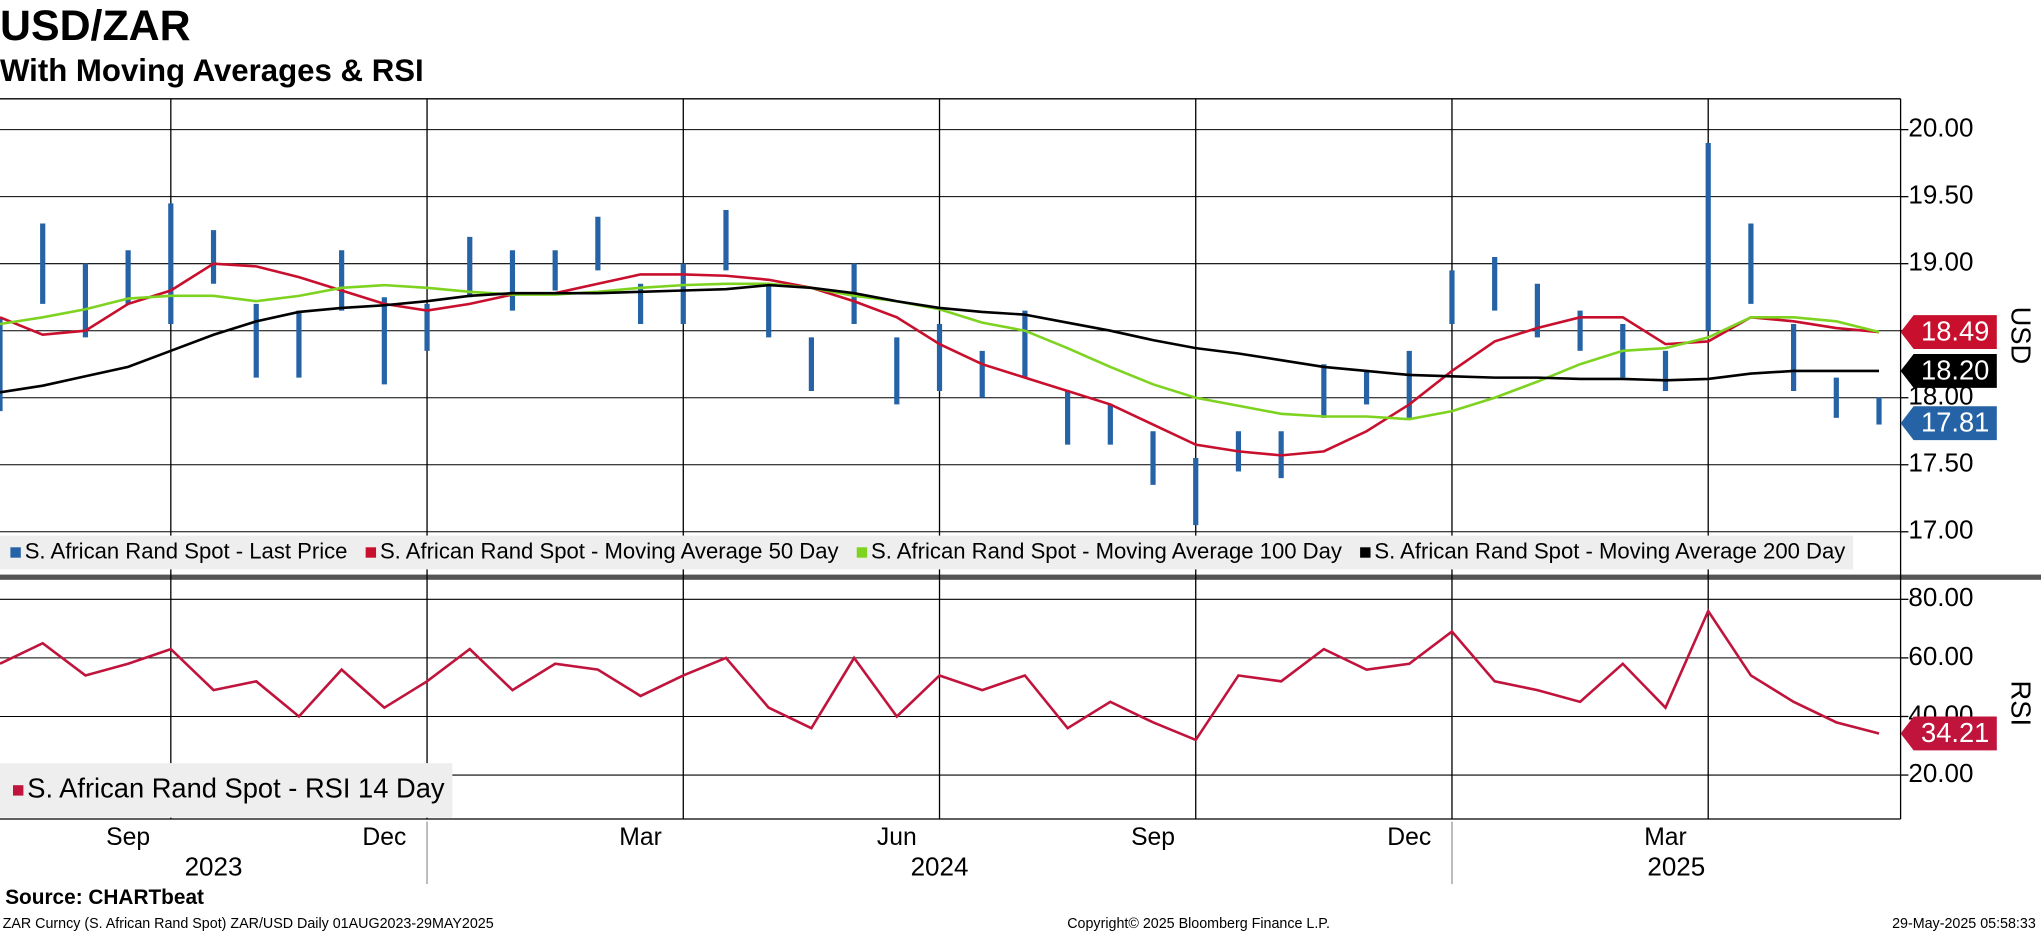  I want to click on legend-label: S. African Rand Spot - Last Price, so click(186, 550).